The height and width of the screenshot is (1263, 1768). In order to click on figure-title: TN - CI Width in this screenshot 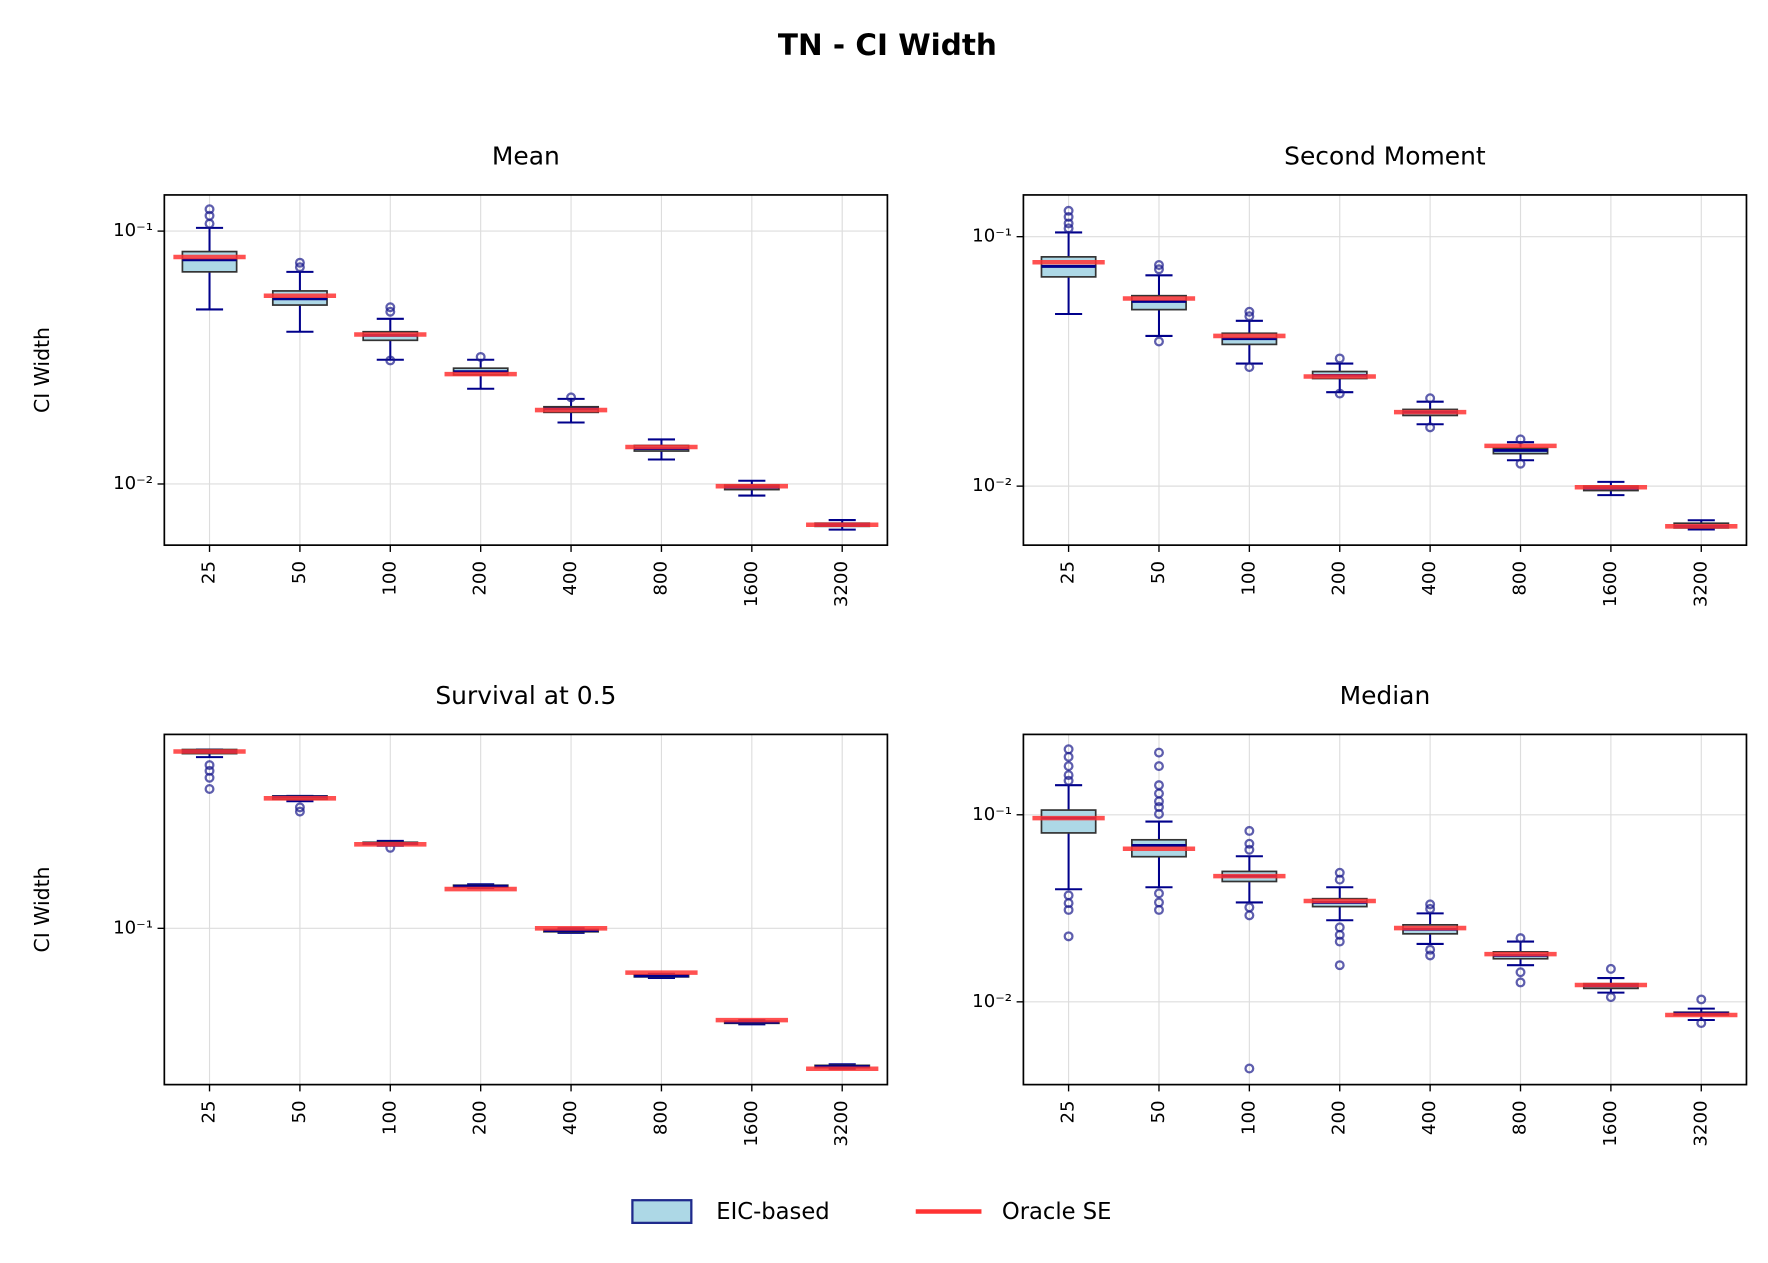, I will do `click(887, 45)`.